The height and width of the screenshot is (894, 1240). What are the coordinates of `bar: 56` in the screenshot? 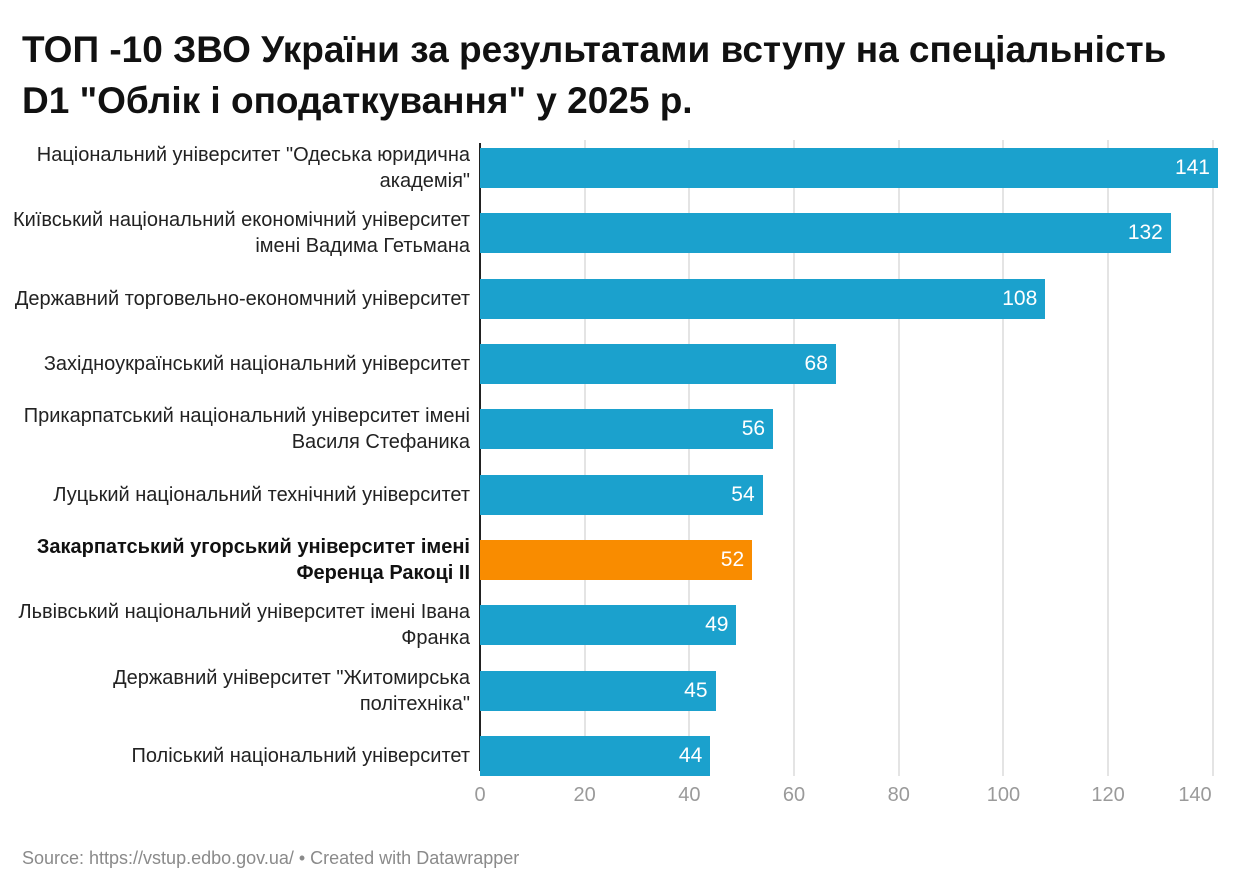 It's located at (627, 429).